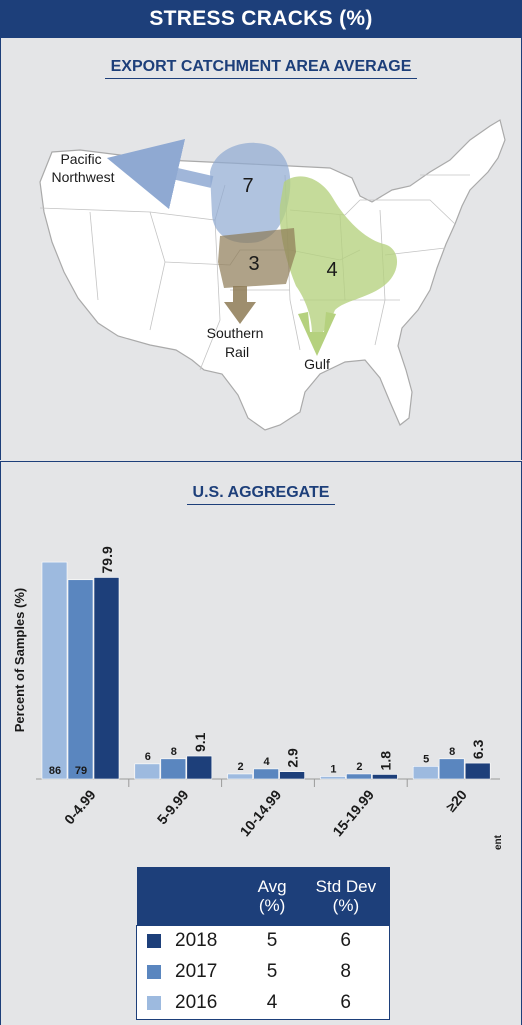  I want to click on pnw-label: Pacific Northwest, so click(82, 168).